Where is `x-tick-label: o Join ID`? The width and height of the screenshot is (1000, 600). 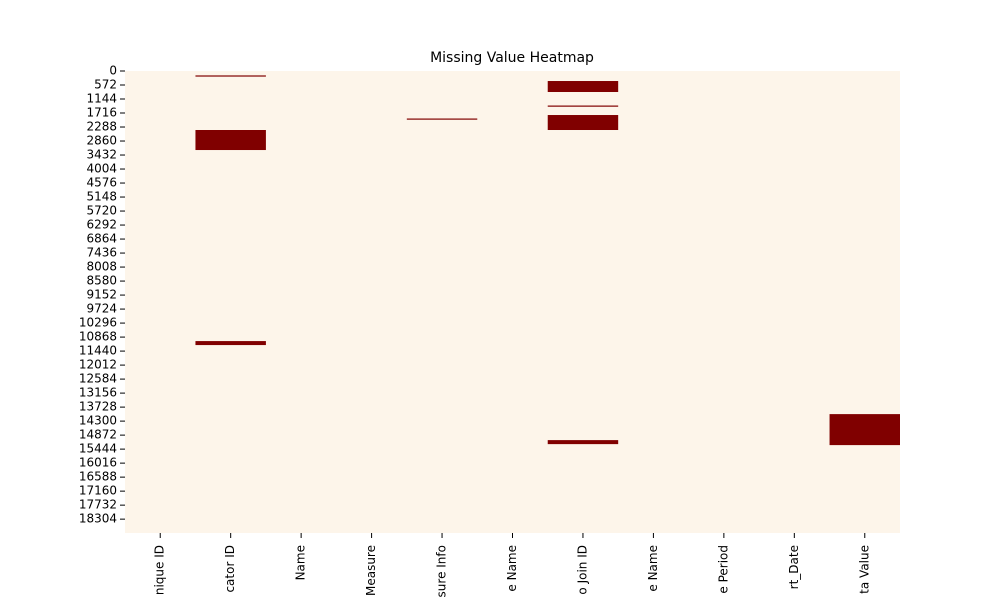 x-tick-label: o Join ID is located at coordinates (582, 570).